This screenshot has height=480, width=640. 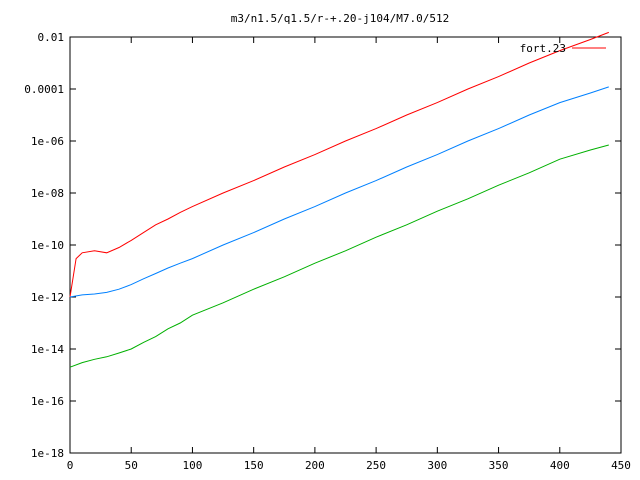 What do you see at coordinates (70, 465) in the screenshot?
I see `x-tick-label: 0` at bounding box center [70, 465].